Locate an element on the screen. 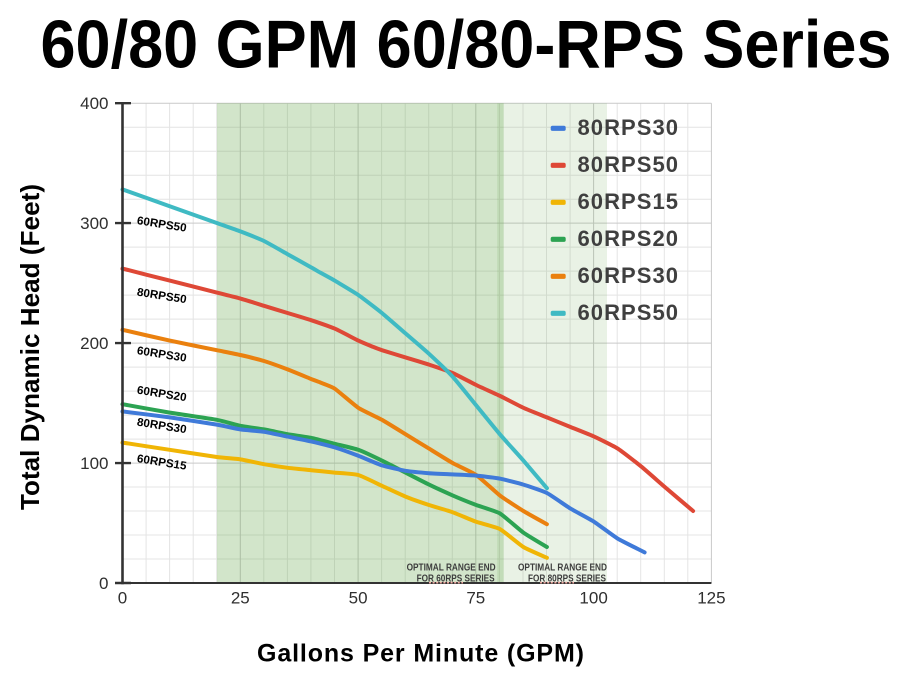  svg-text: 50 is located at coordinates (358, 598).